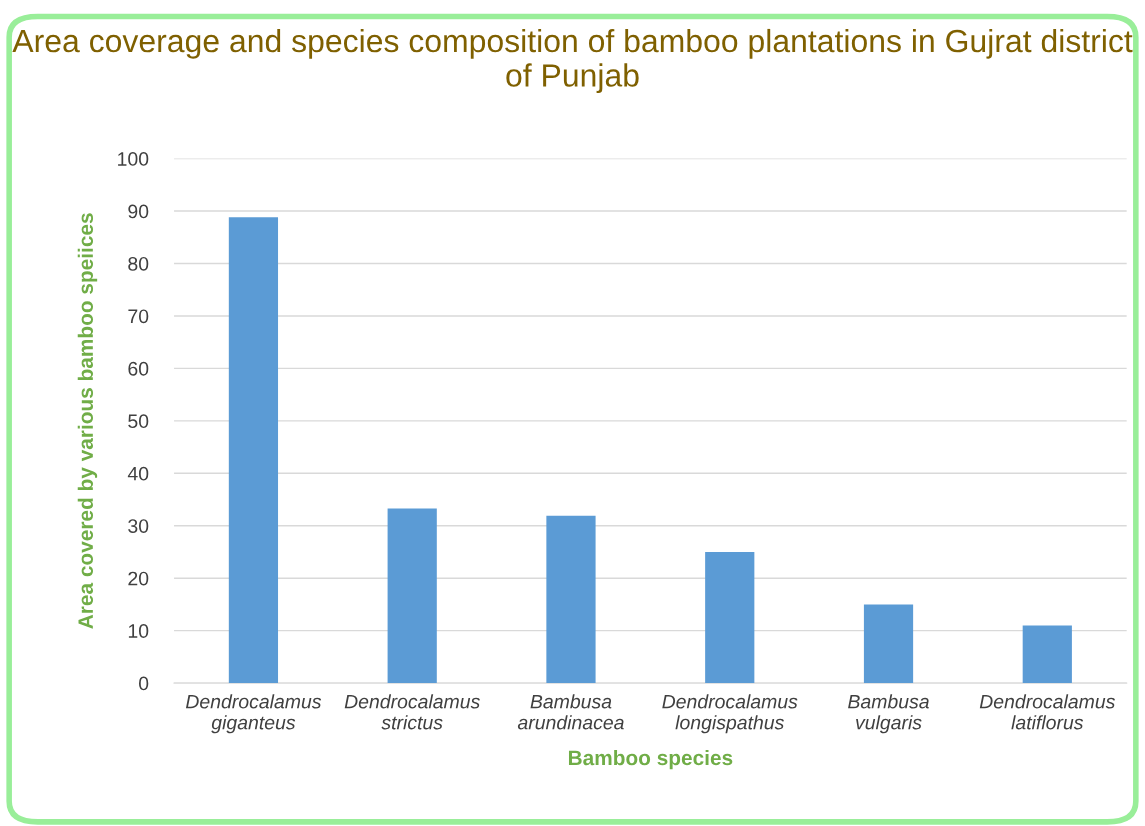 This screenshot has width=1145, height=826. What do you see at coordinates (143, 683) in the screenshot?
I see `y-tick-label: 0` at bounding box center [143, 683].